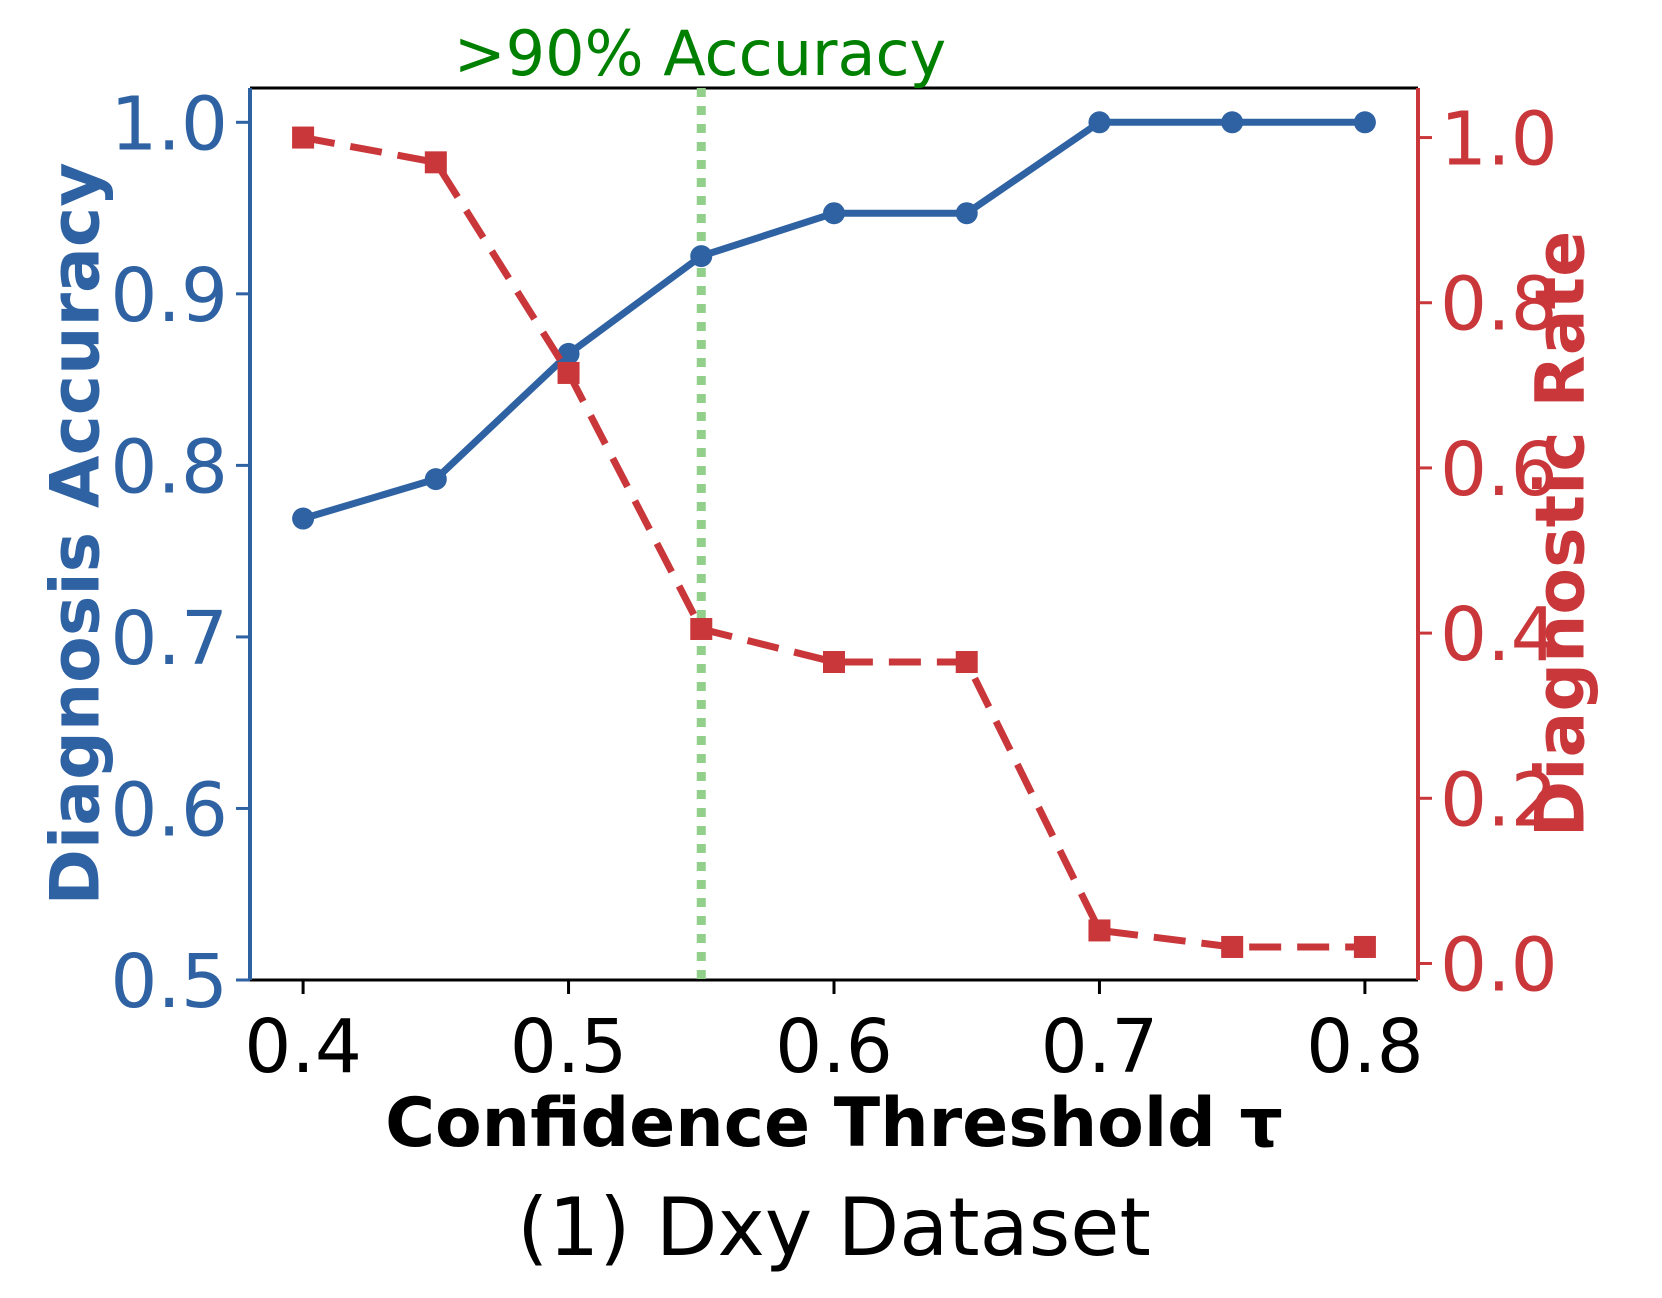 The height and width of the screenshot is (1298, 1662). I want to click on x-tick-label: 0.5, so click(569, 1047).